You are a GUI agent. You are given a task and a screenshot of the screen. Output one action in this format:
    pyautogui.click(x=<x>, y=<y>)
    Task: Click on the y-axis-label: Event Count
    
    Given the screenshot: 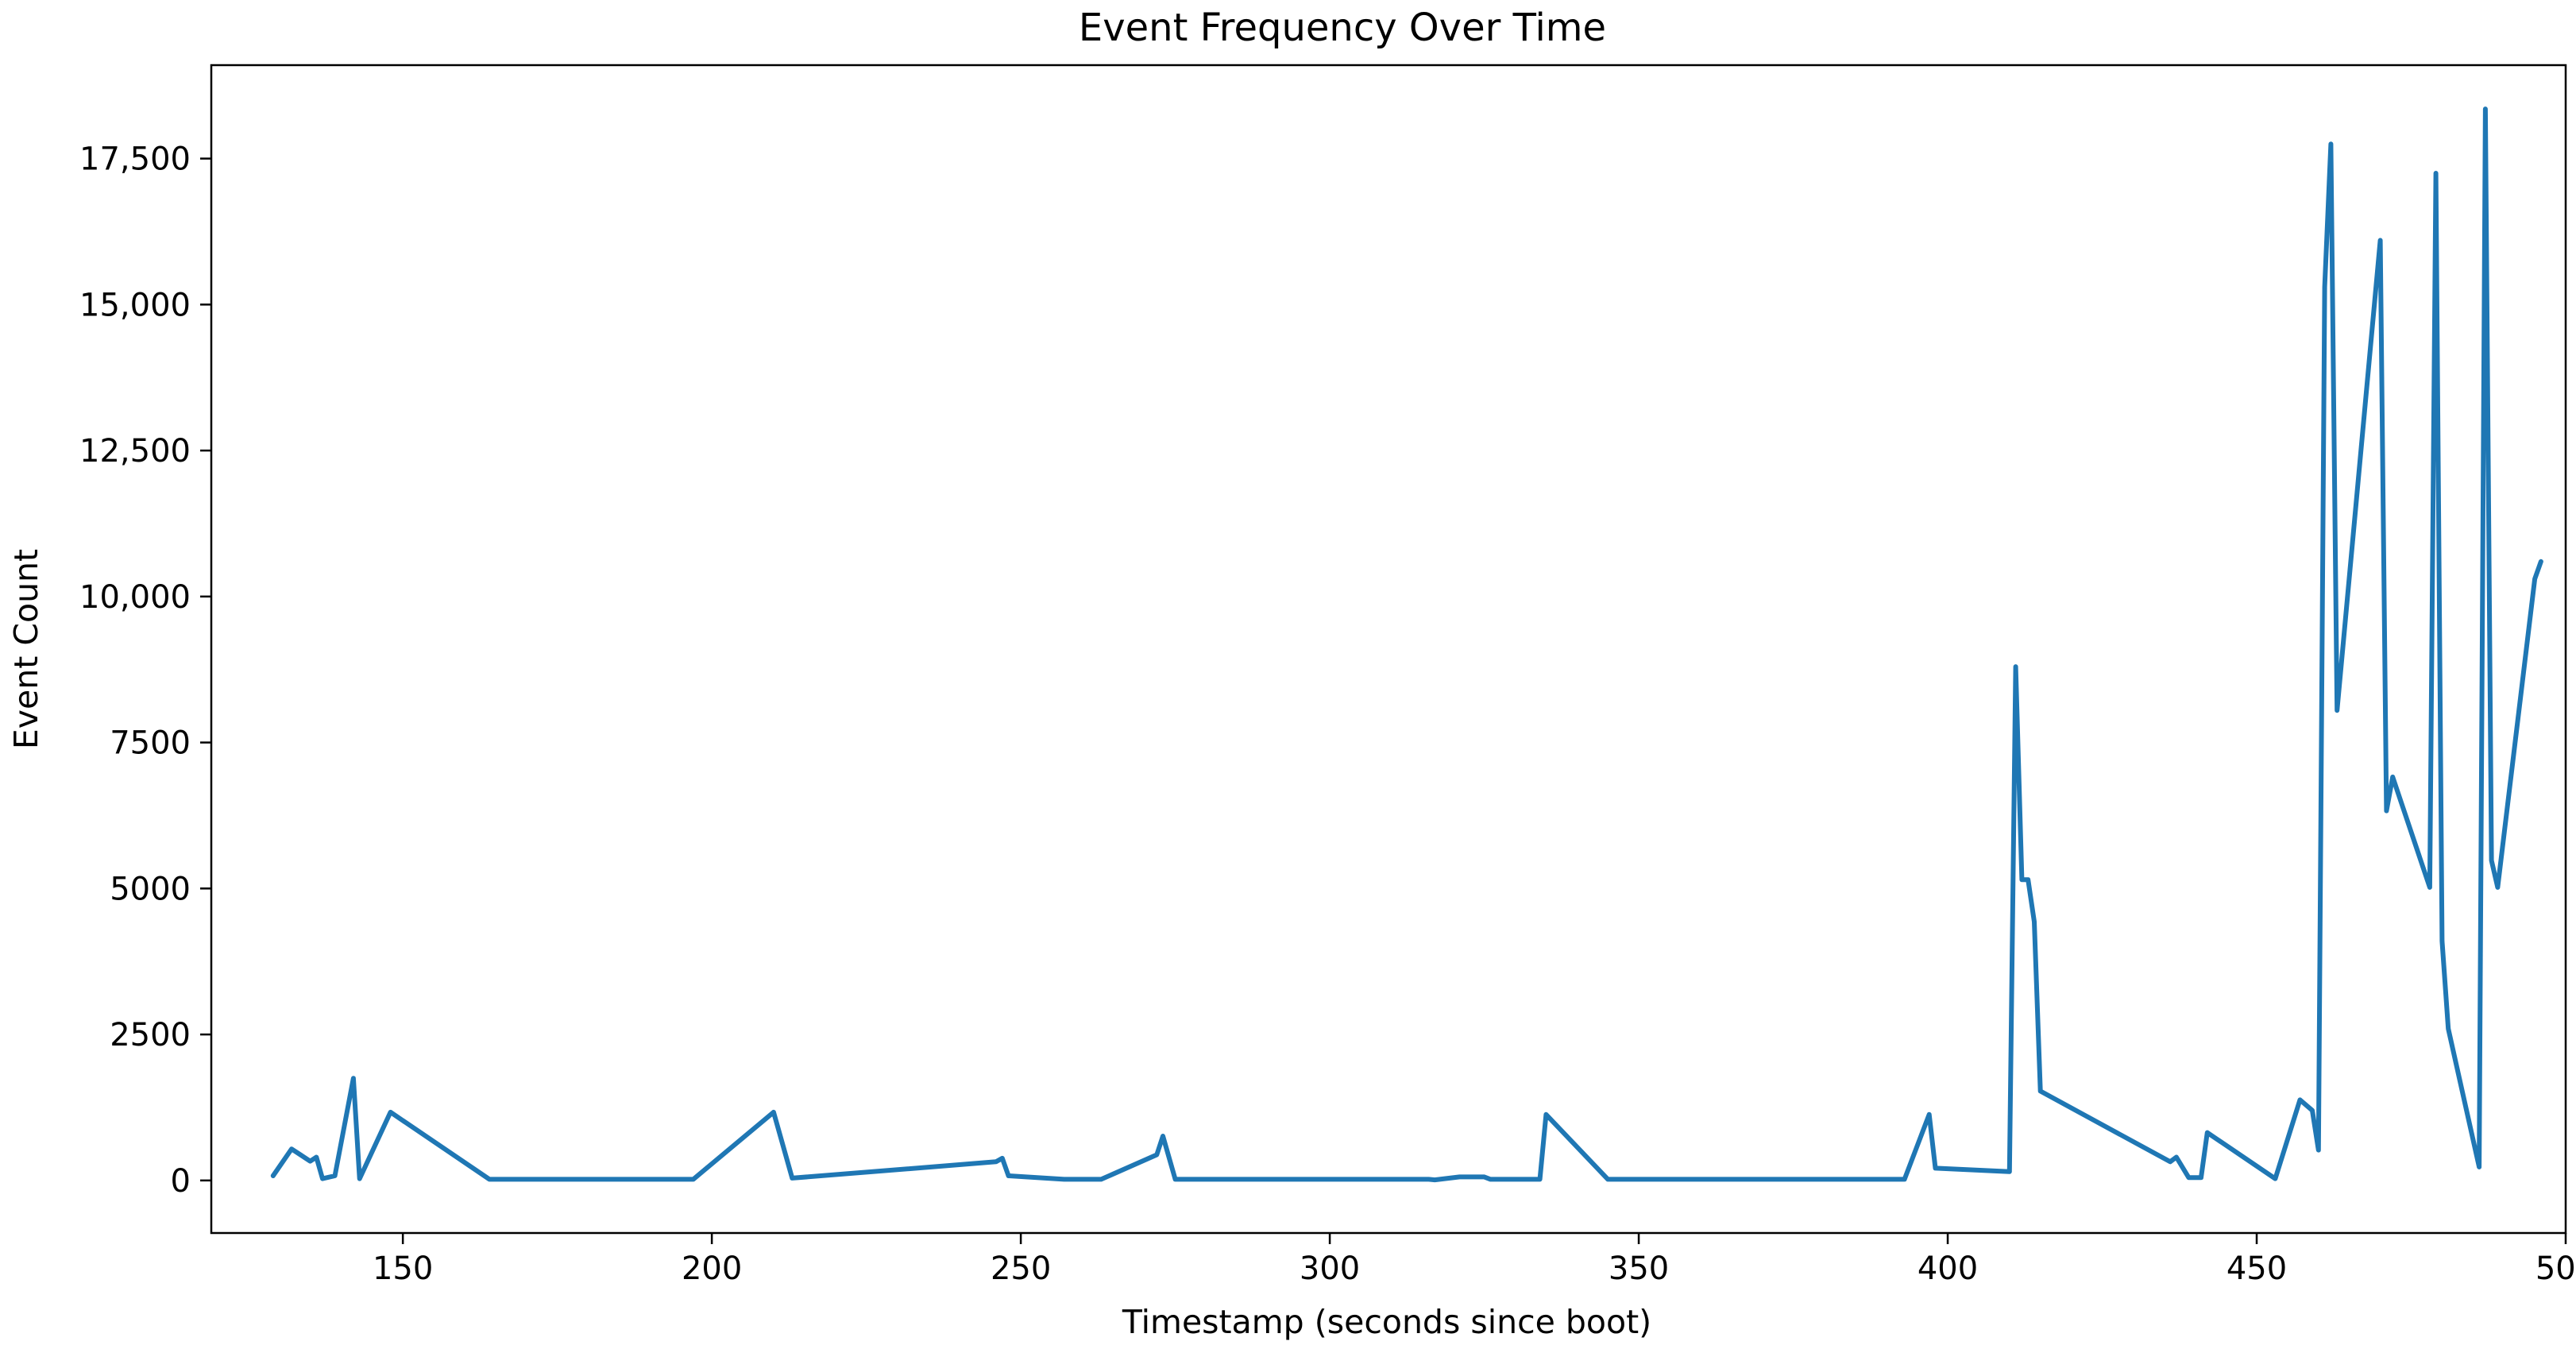 What is the action you would take?
    pyautogui.click(x=26, y=649)
    